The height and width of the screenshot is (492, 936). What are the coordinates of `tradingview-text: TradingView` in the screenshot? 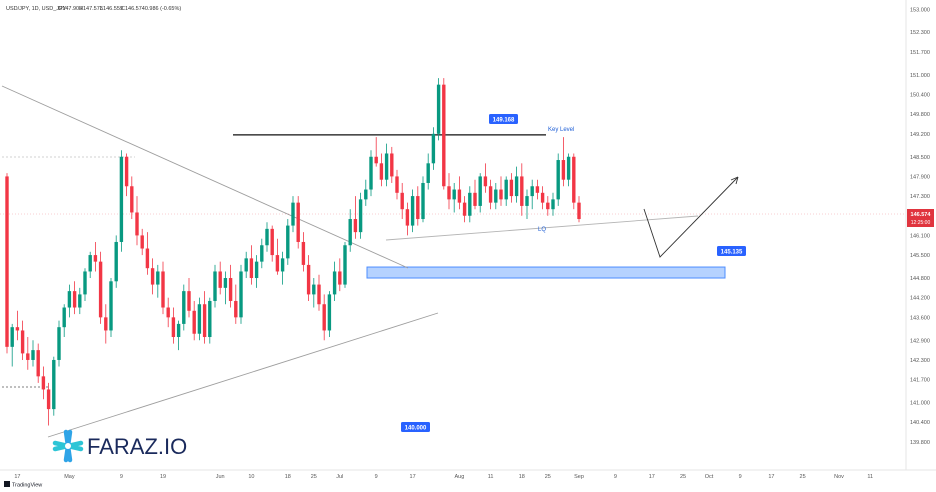 It's located at (27, 486).